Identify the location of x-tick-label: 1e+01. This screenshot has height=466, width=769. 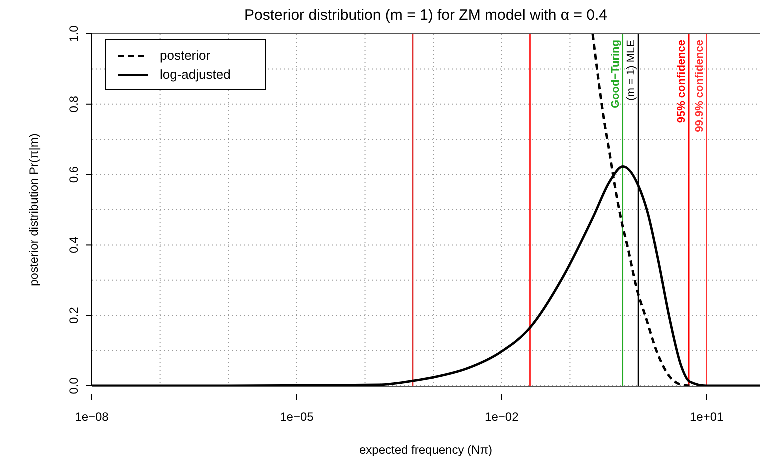
(707, 417).